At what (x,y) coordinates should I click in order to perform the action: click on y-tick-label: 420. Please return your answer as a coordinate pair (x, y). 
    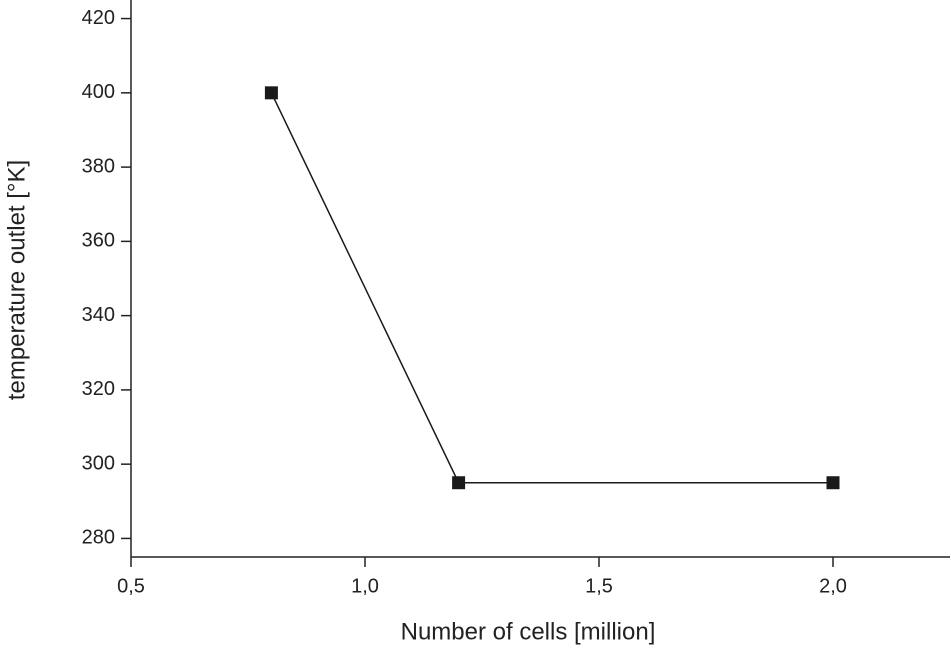
    Looking at the image, I should click on (98, 18).